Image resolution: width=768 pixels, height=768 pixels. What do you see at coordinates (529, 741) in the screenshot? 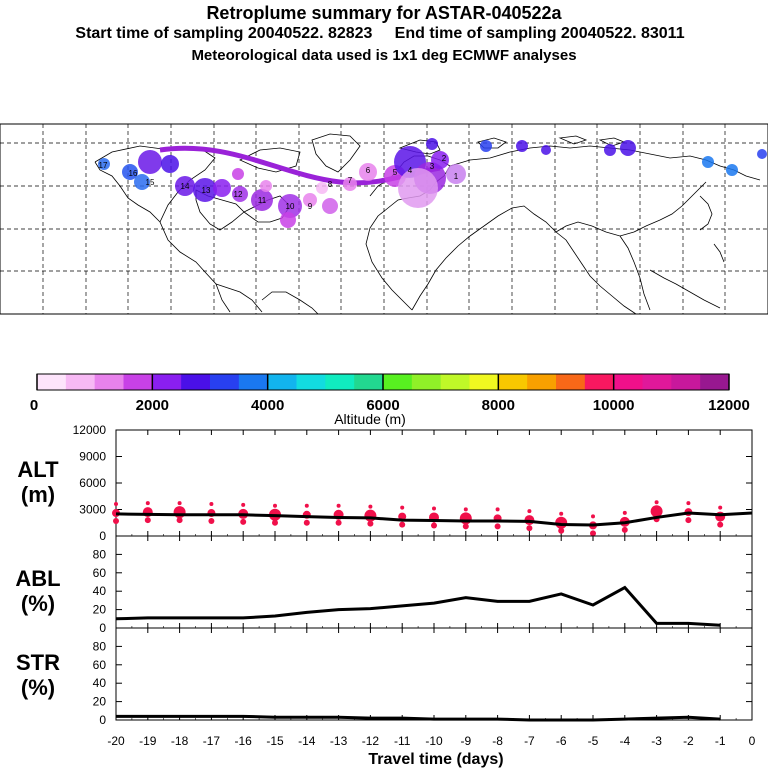
I see `x-tick-label: -7` at bounding box center [529, 741].